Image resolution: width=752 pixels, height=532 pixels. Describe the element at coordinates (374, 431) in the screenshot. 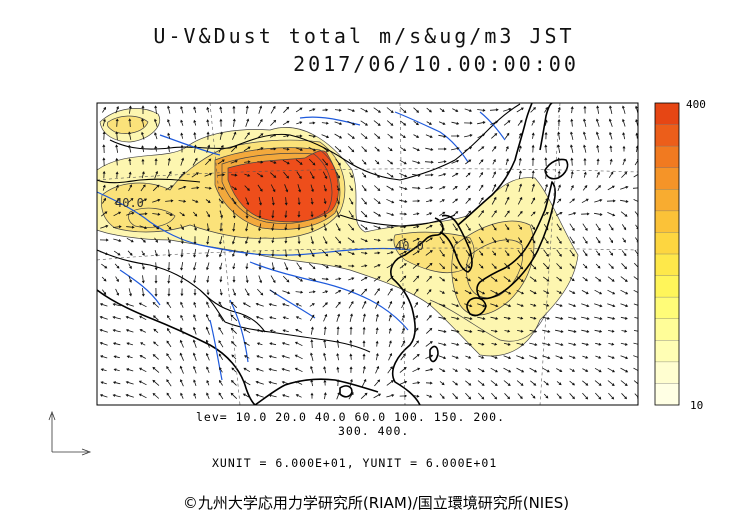

I see `contour-levels-line2: 300. 400.` at that location.